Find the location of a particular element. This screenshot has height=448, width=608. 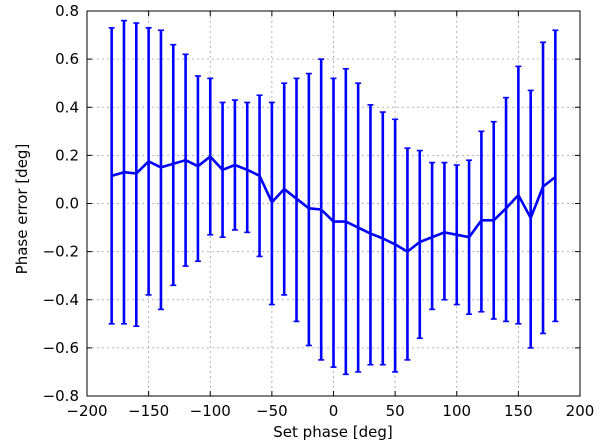

y-tick-label: 0.8 is located at coordinates (67, 11).